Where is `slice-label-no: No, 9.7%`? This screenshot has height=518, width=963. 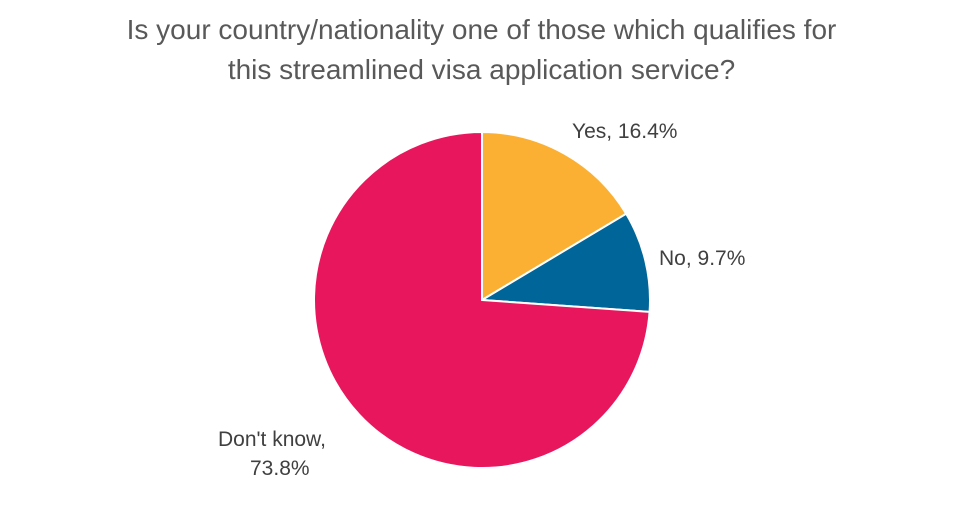
slice-label-no: No, 9.7% is located at coordinates (702, 258).